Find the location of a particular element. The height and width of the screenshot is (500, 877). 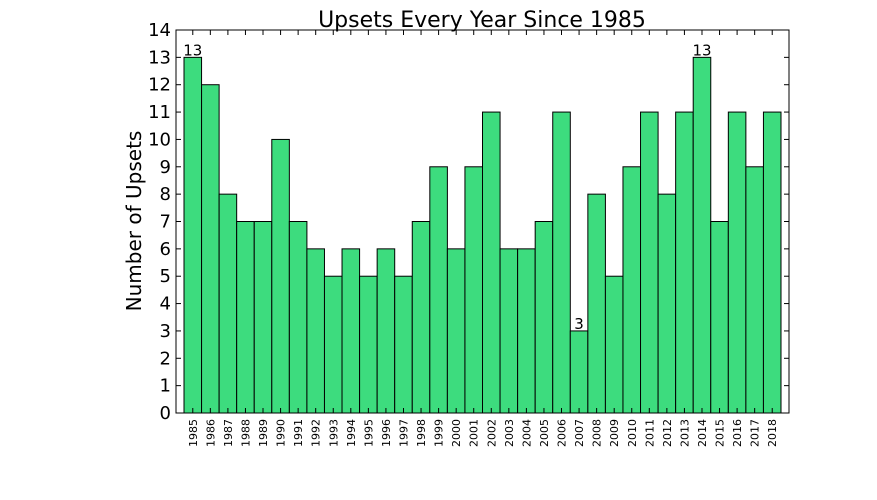

bar-2016 is located at coordinates (737, 262).